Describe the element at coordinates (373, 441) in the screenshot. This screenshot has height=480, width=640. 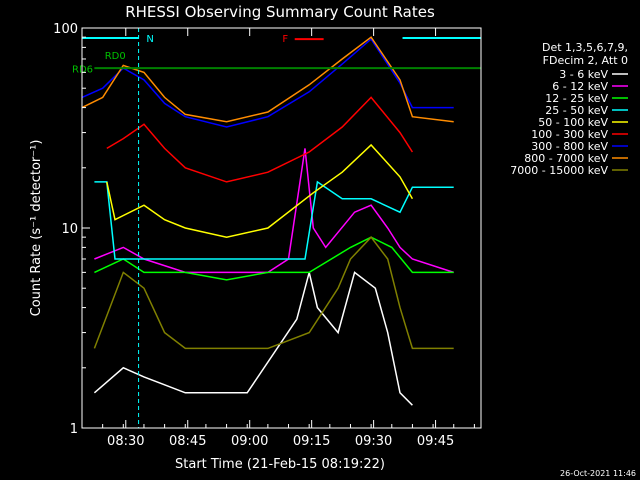
I see `x-tick-label-5: 09:30` at that location.